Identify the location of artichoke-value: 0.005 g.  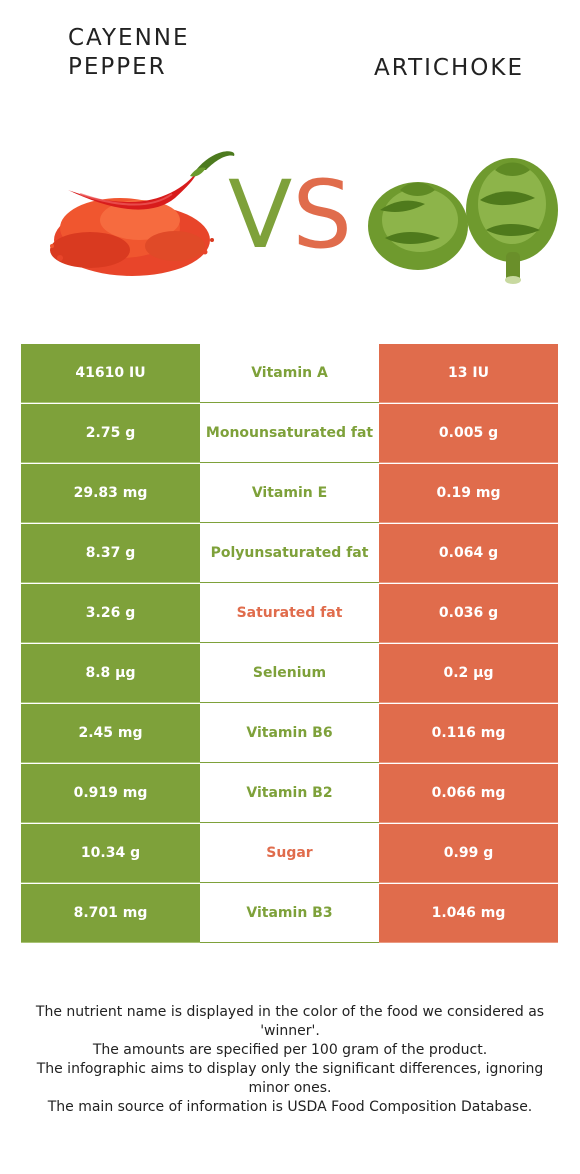
(468, 433).